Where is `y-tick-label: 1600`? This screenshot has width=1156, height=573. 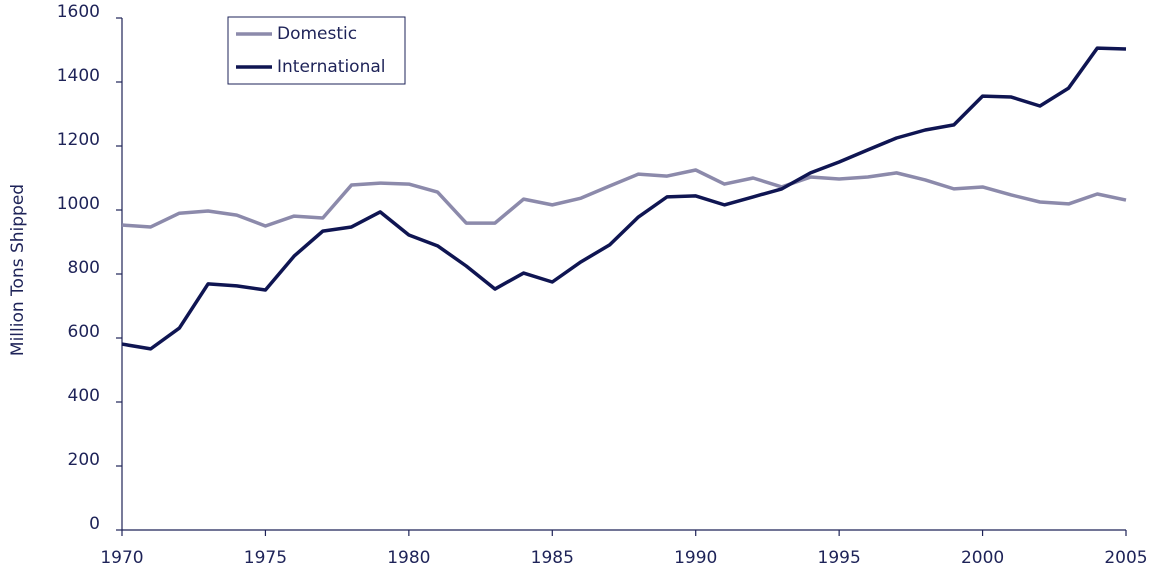
y-tick-label: 1600 is located at coordinates (78, 12).